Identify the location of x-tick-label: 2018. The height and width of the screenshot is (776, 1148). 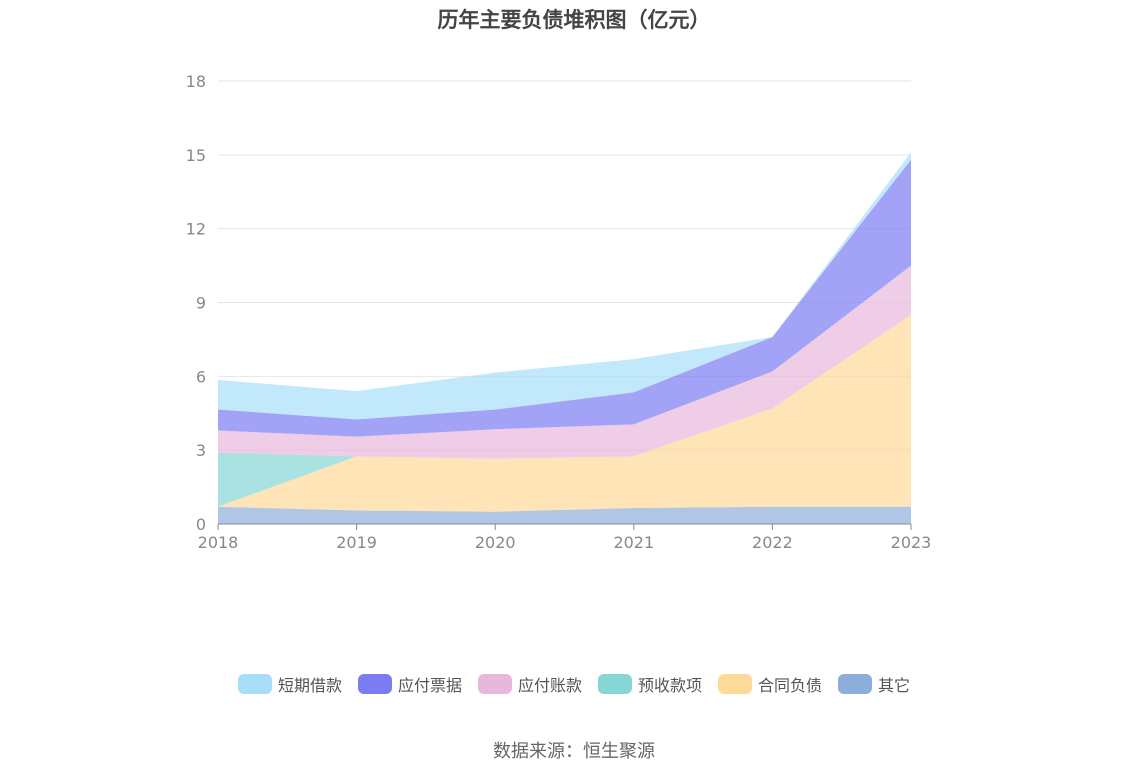
(218, 542).